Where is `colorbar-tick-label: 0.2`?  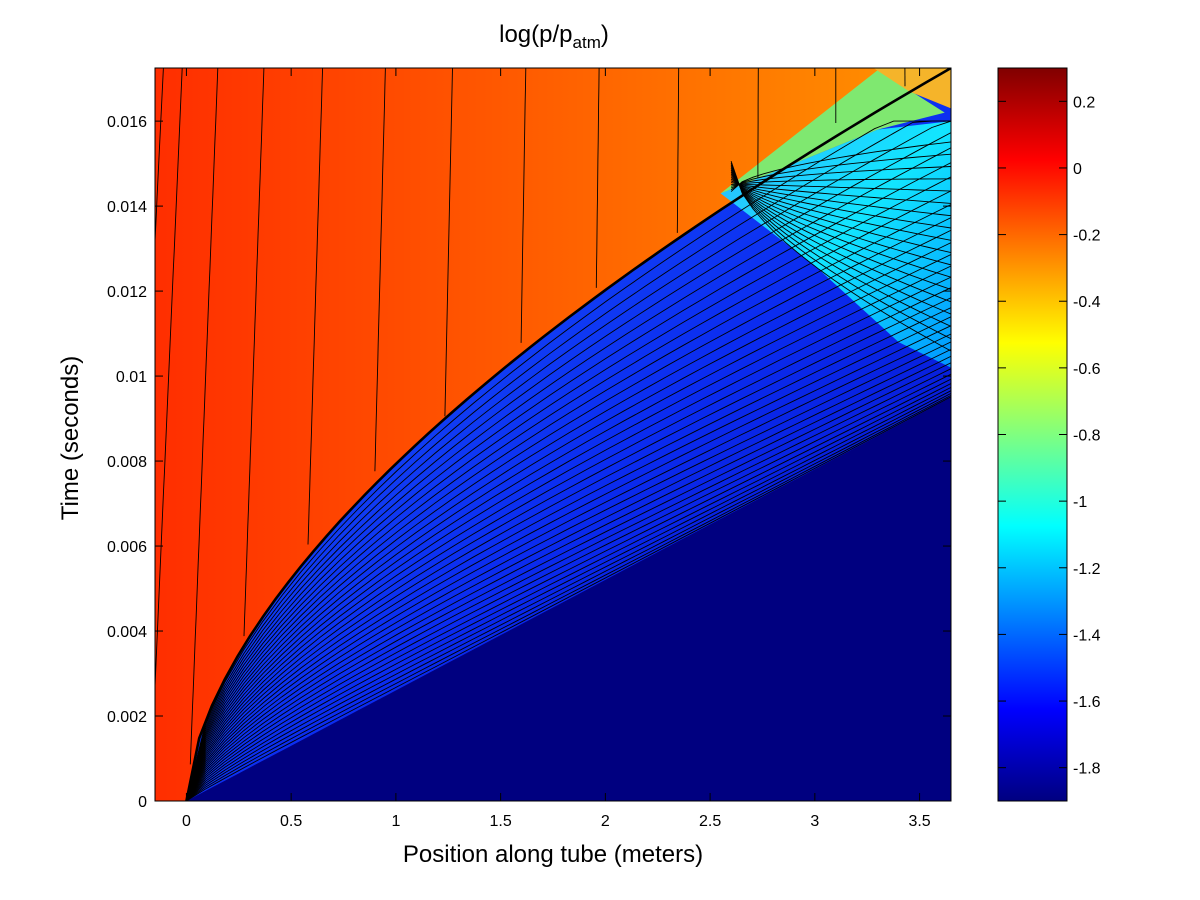 colorbar-tick-label: 0.2 is located at coordinates (1084, 102).